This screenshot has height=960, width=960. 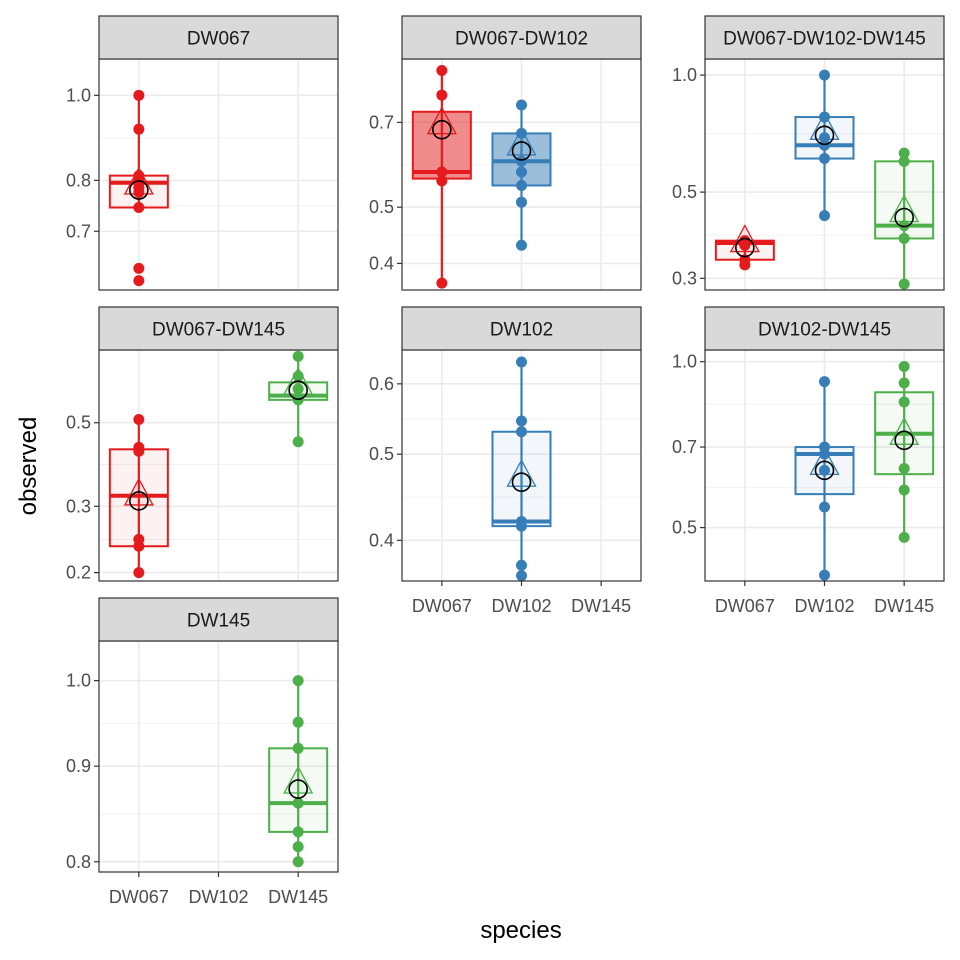 What do you see at coordinates (520, 930) in the screenshot?
I see `x-axis-title: species` at bounding box center [520, 930].